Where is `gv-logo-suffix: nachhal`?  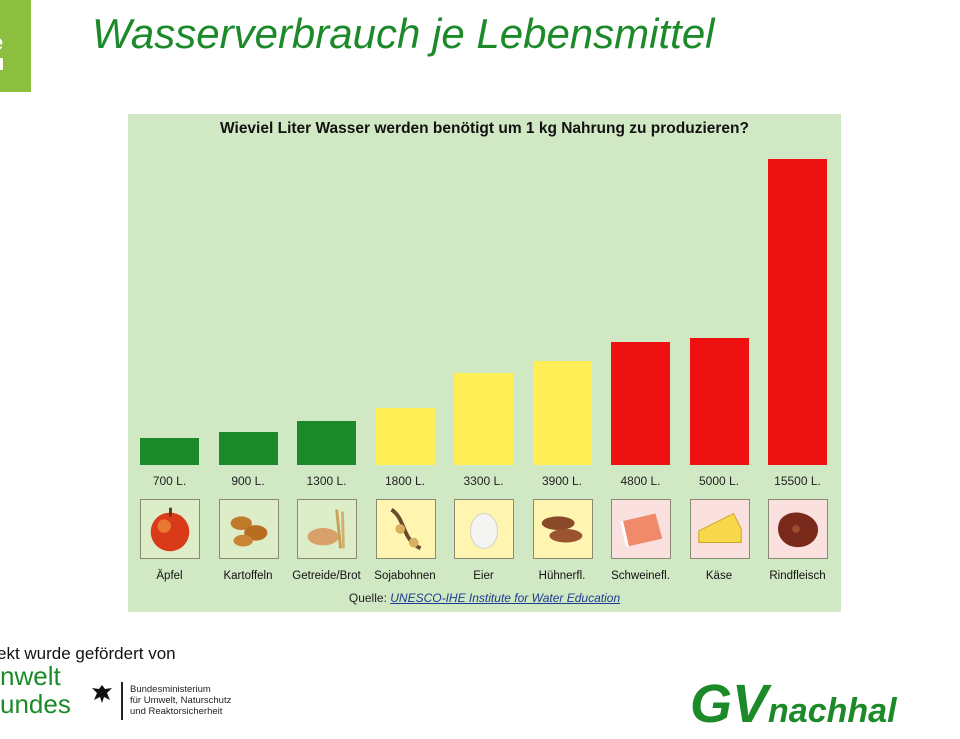
gv-logo-suffix: nachhal is located at coordinates (832, 711).